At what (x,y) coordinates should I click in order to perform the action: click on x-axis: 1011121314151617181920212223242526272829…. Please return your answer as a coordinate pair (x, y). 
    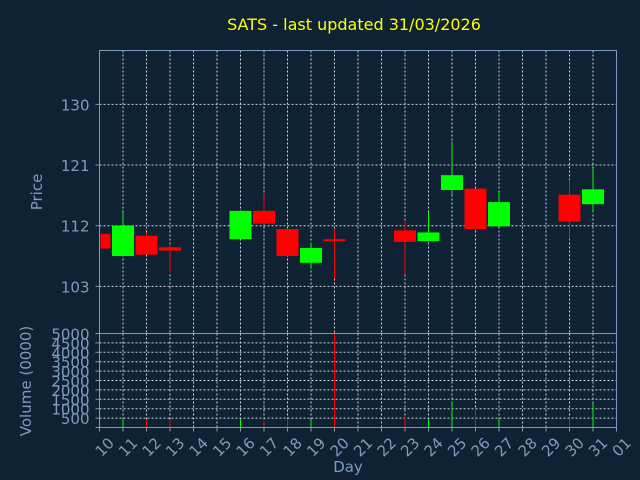
    Looking at the image, I should click on (363, 443).